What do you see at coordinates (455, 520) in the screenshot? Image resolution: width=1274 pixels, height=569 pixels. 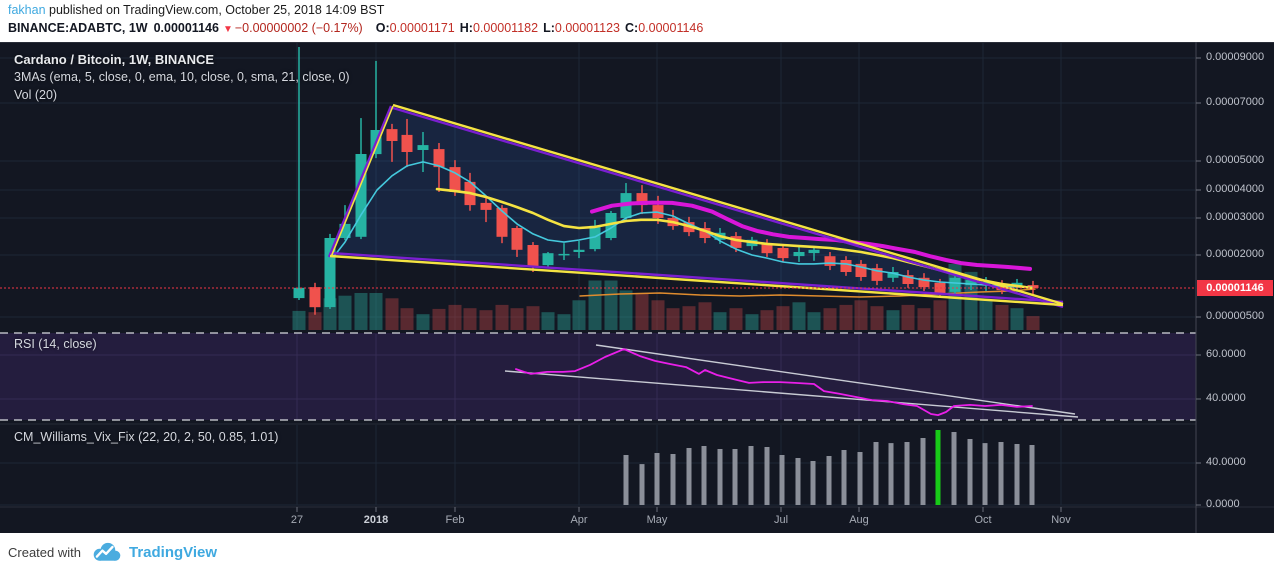 I see `time-axis-label: Feb` at bounding box center [455, 520].